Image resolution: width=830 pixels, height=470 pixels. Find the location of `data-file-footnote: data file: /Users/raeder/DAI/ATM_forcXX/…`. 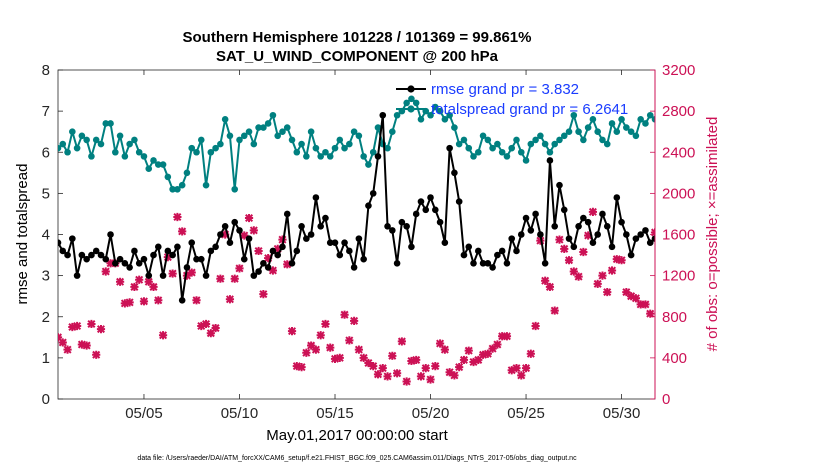

data-file-footnote: data file: /Users/raeder/DAI/ATM_forcXX/… is located at coordinates (357, 458).